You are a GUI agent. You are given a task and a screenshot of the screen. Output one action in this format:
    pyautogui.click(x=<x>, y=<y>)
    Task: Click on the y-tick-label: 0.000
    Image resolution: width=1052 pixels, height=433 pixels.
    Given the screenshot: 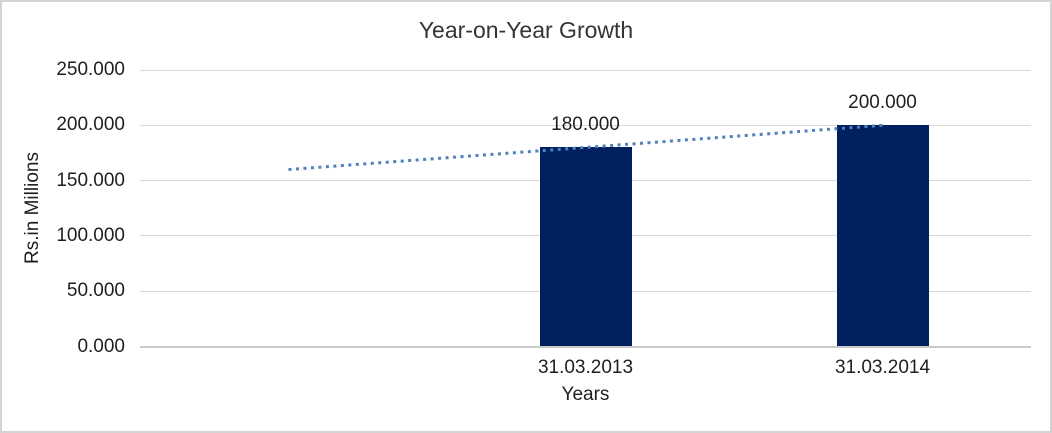 What is the action you would take?
    pyautogui.click(x=101, y=346)
    